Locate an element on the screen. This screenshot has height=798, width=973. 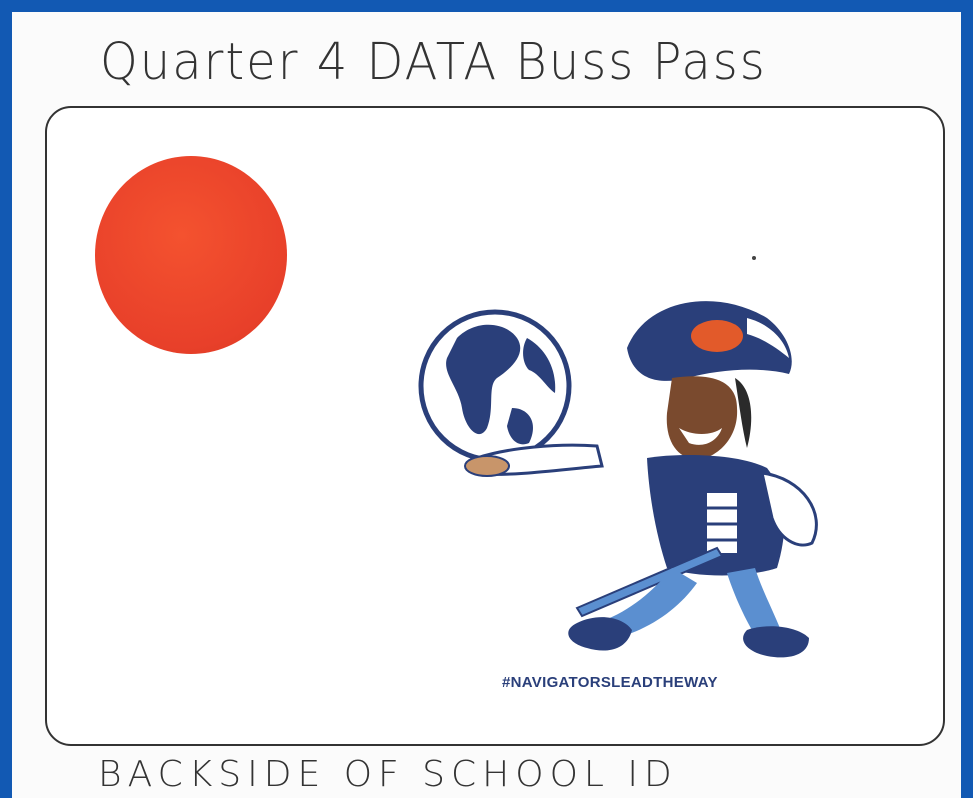
footer-caption: BACKSIDE OF SCHOOL ID is located at coordinates (388, 774).